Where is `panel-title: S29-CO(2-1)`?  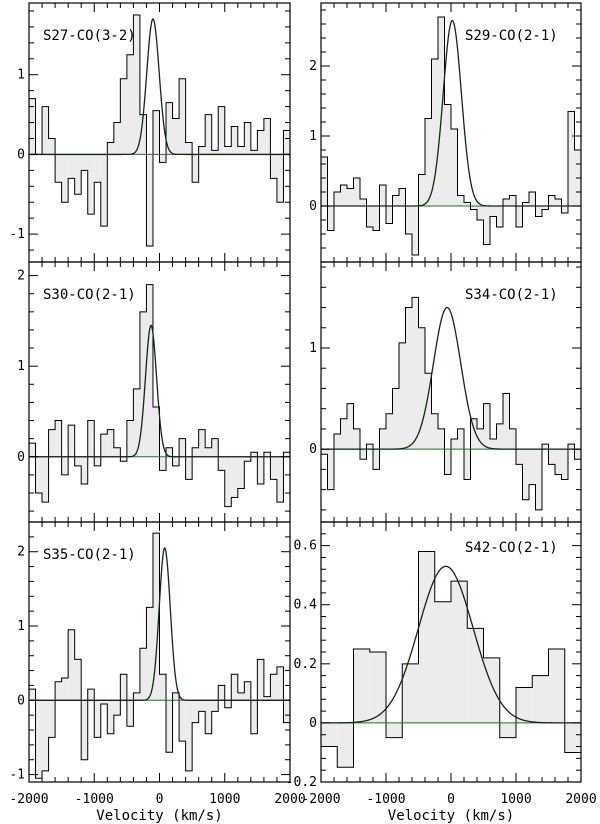
panel-title: S29-CO(2-1) is located at coordinates (511, 36).